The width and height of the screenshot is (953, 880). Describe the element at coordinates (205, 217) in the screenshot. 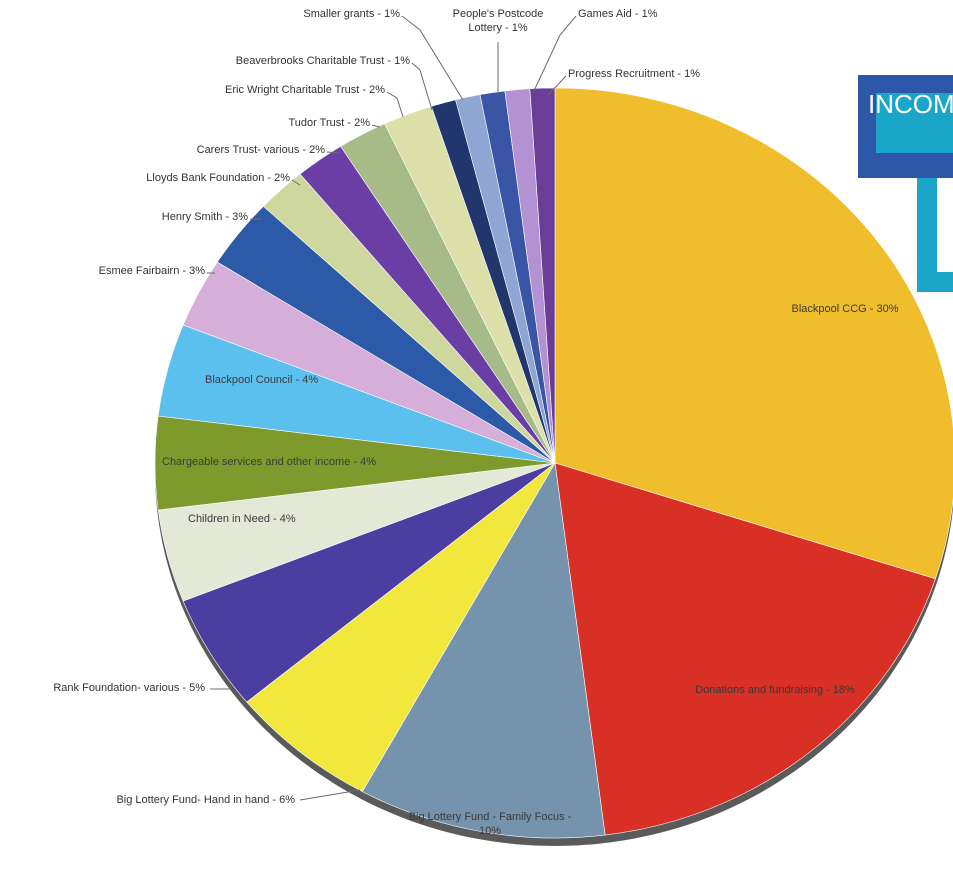

I see `slice-label-9: Henry Smith - 3%` at that location.